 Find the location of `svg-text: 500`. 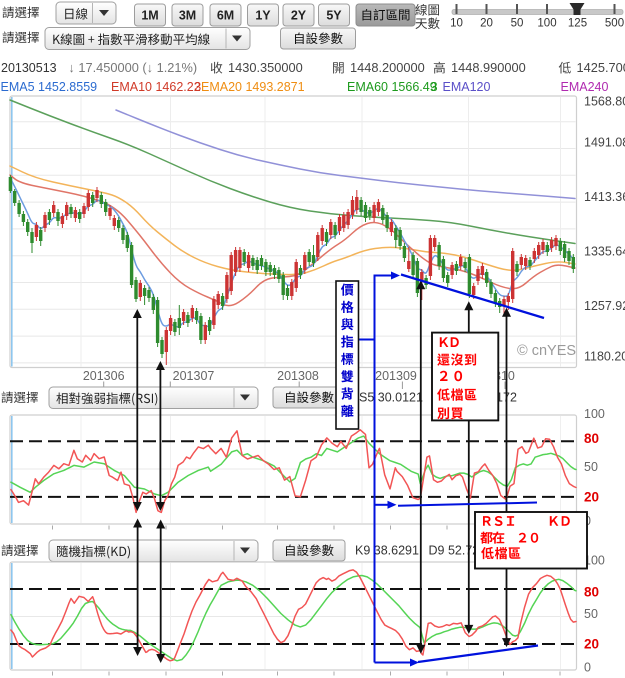

svg-text: 500 is located at coordinates (614, 24).